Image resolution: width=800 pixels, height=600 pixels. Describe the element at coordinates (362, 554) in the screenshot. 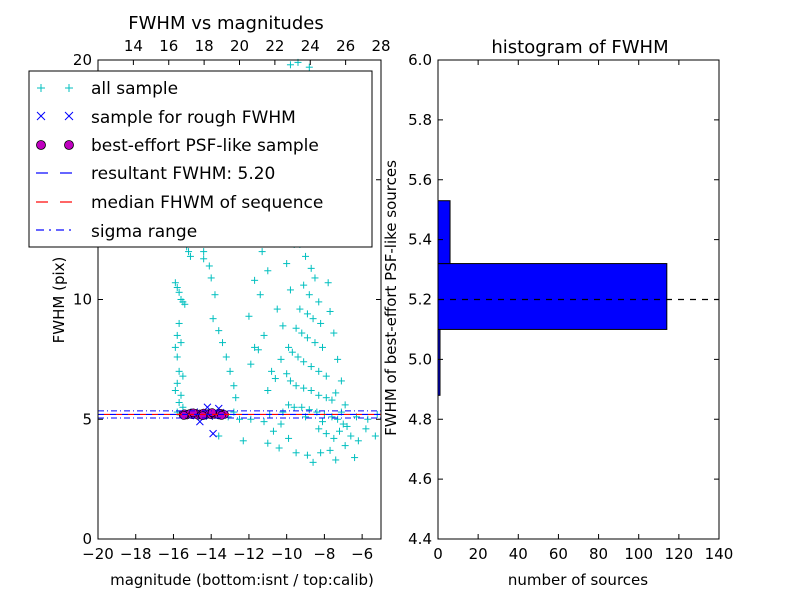

I see `x-tick-label: −6` at that location.